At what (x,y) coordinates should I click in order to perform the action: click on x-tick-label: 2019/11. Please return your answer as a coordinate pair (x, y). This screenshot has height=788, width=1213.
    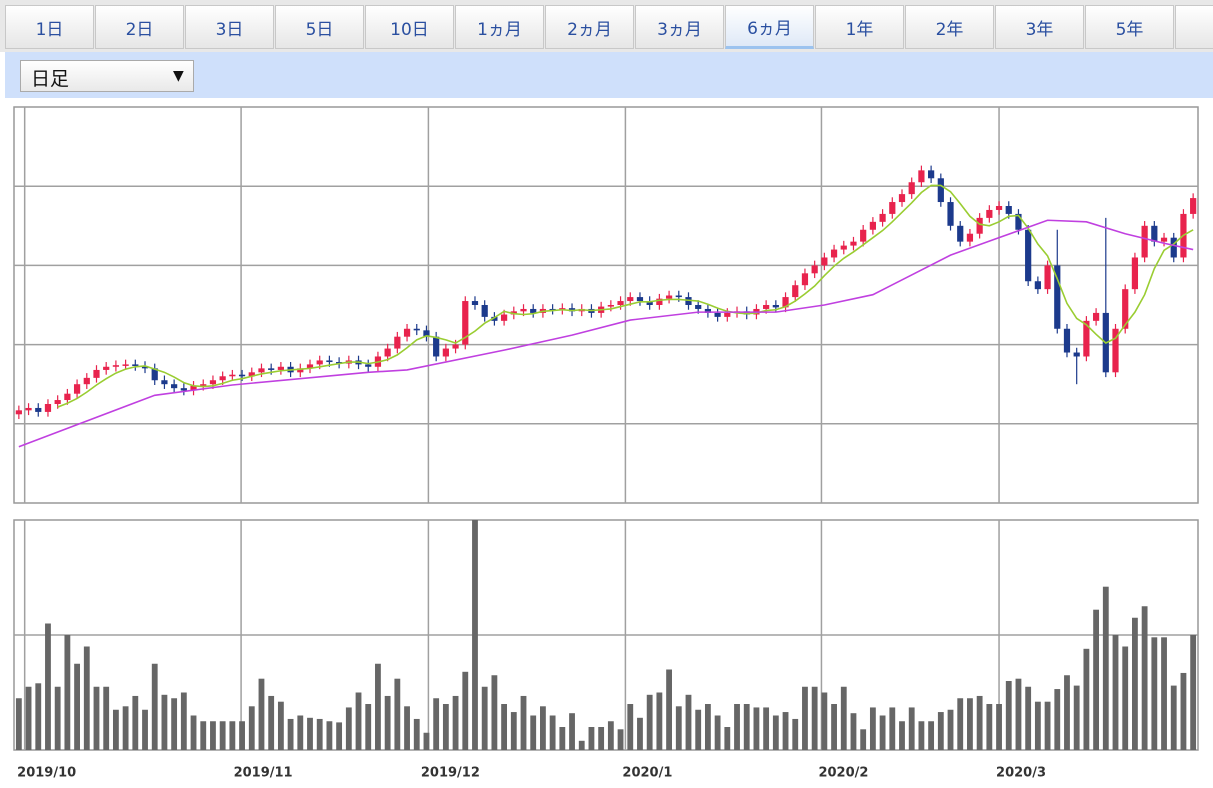
    Looking at the image, I should click on (263, 773).